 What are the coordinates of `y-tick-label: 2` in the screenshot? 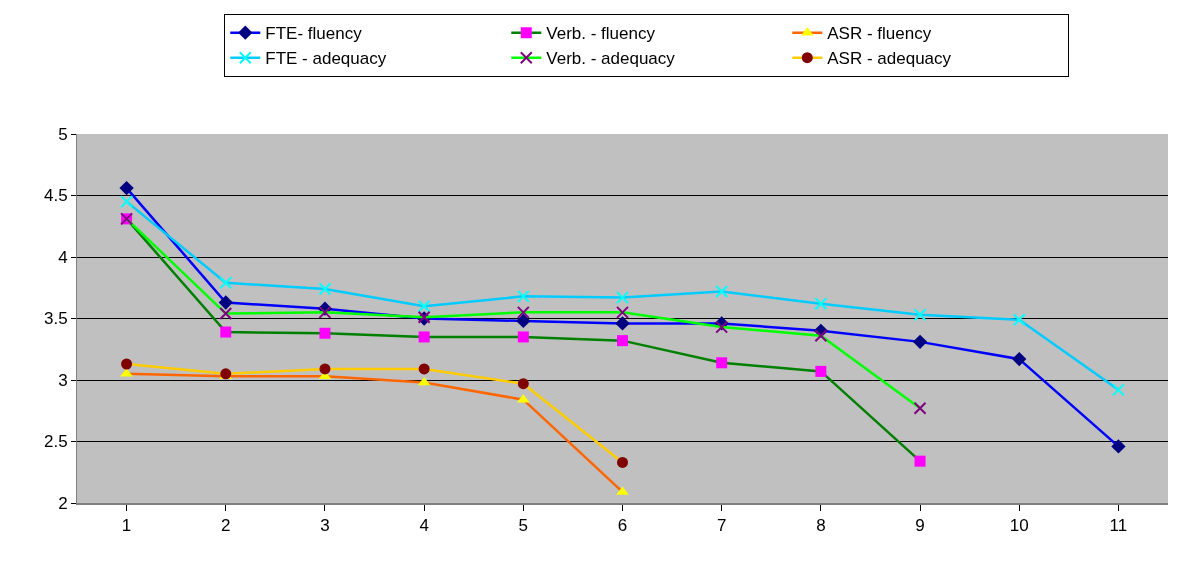 It's located at (63, 503).